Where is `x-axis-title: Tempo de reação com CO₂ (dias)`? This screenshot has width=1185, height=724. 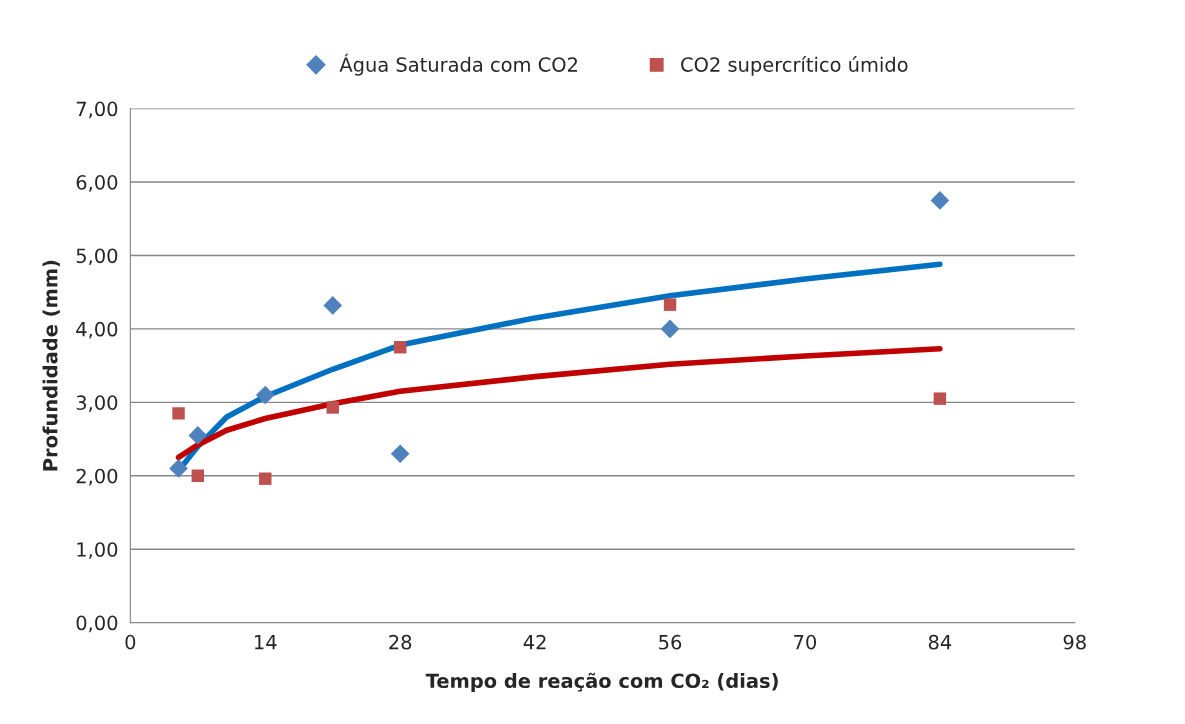 x-axis-title: Tempo de reação com CO₂ (dias) is located at coordinates (601, 682).